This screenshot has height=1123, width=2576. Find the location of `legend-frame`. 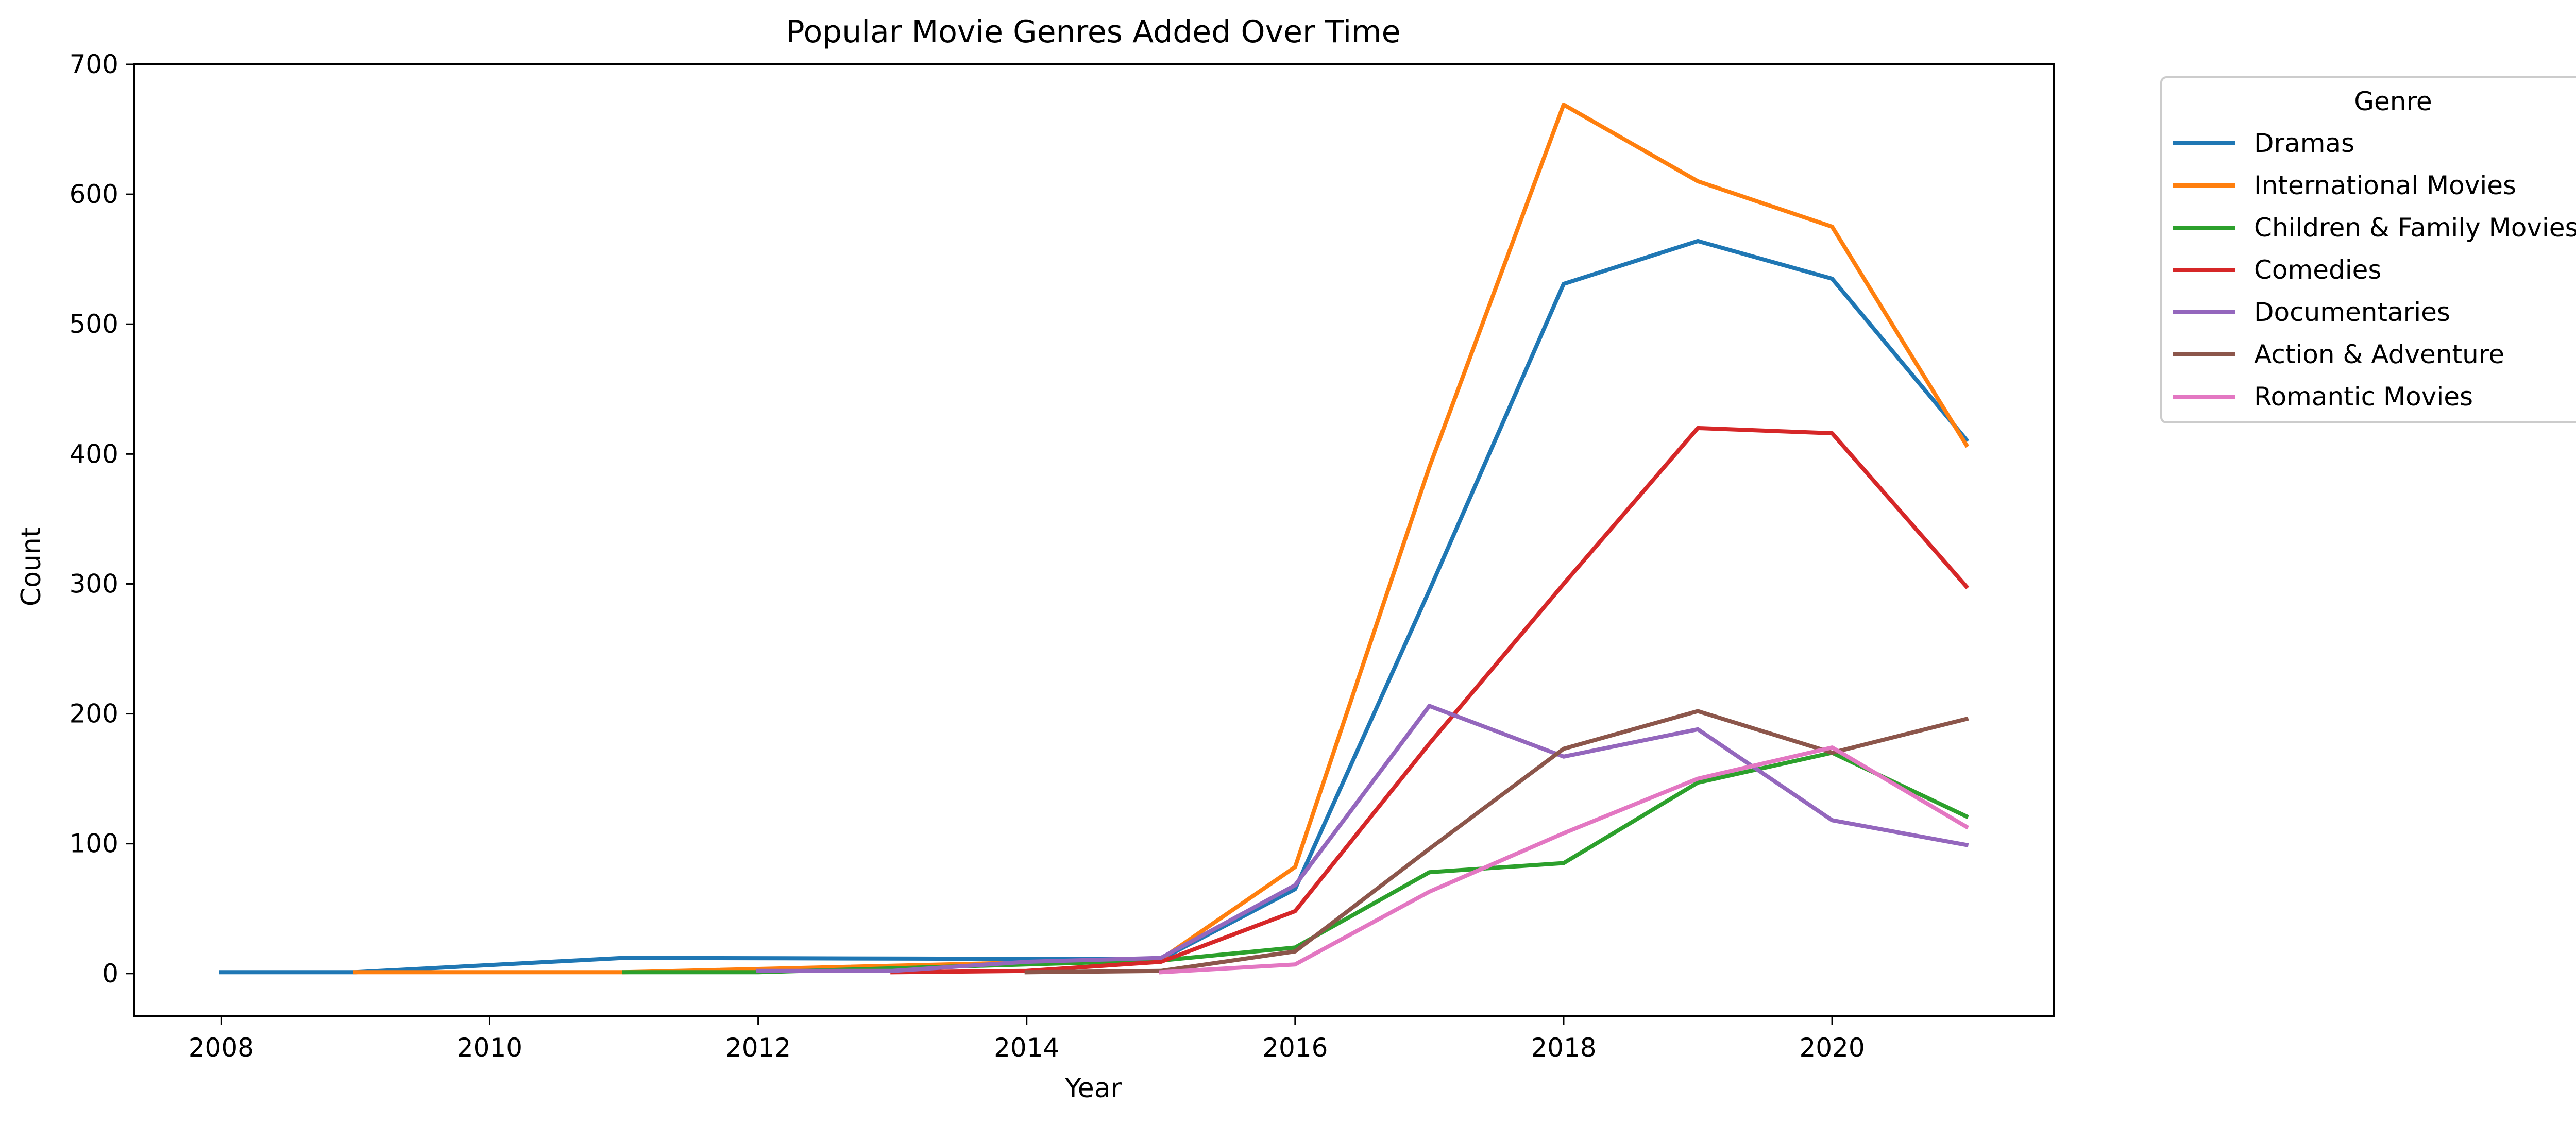

legend-frame is located at coordinates (2368, 249).